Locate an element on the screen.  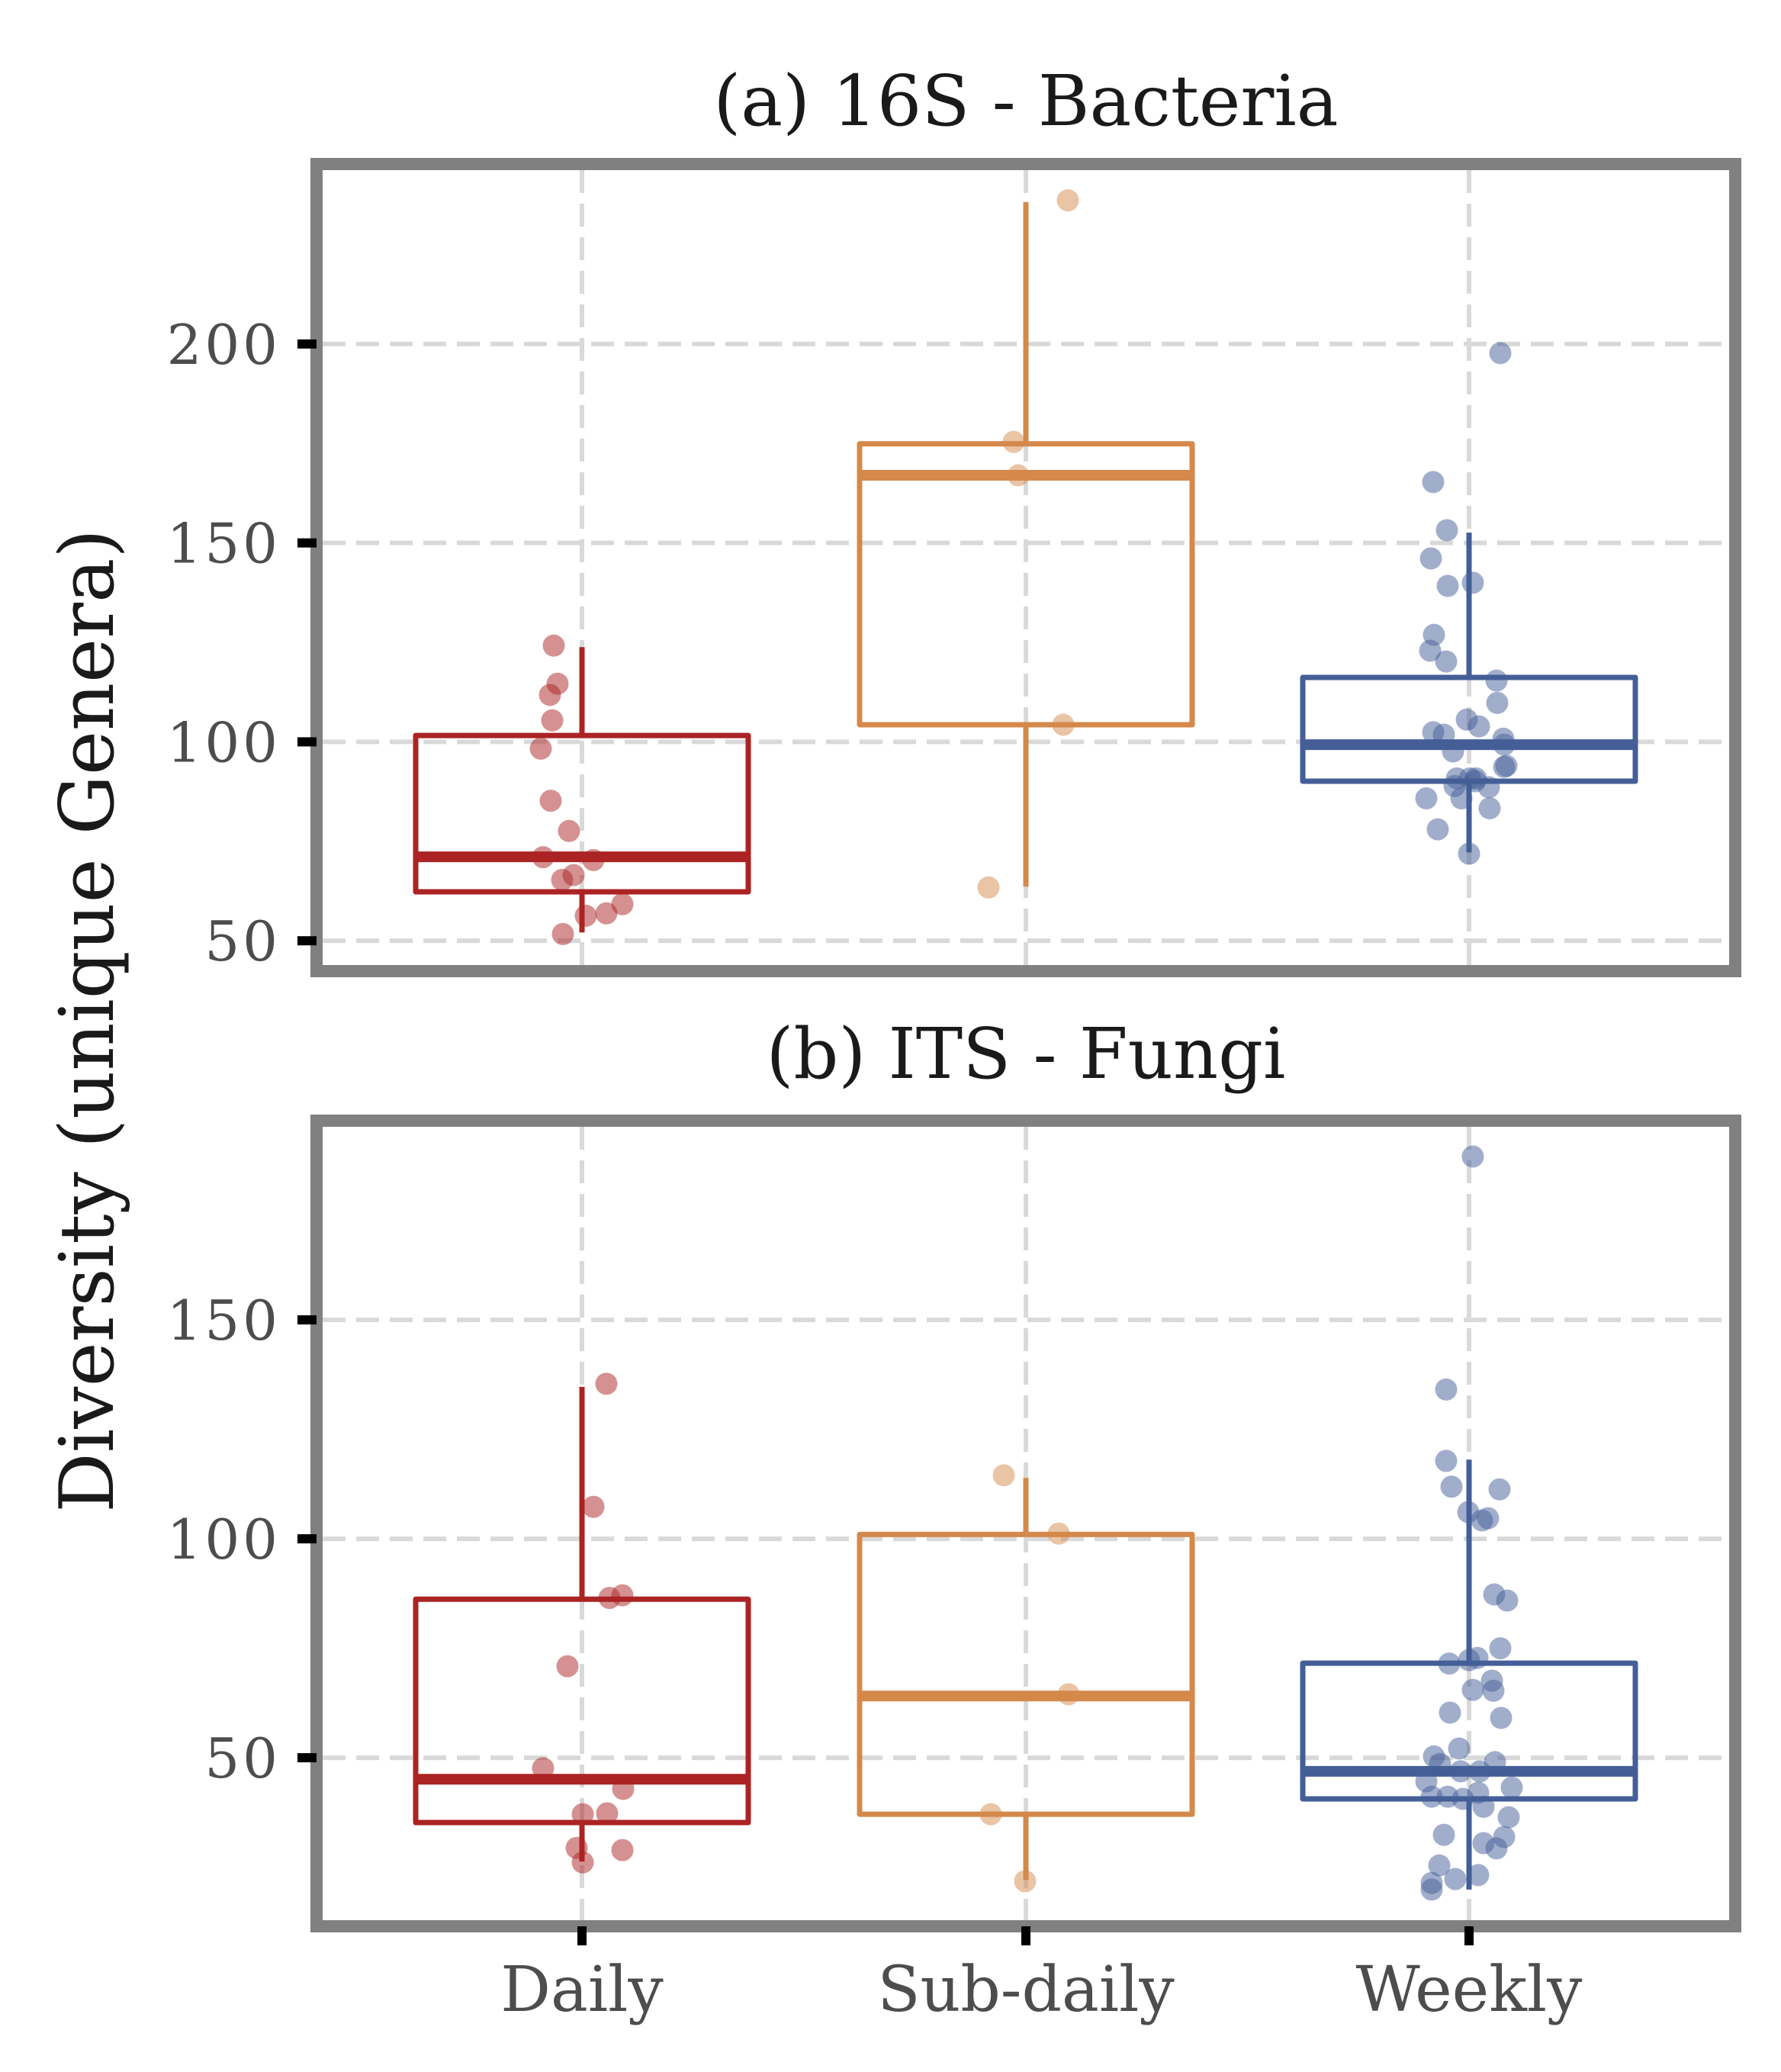
x-axis: Daily Sub-daily Weekly is located at coordinates (1041, 1976).